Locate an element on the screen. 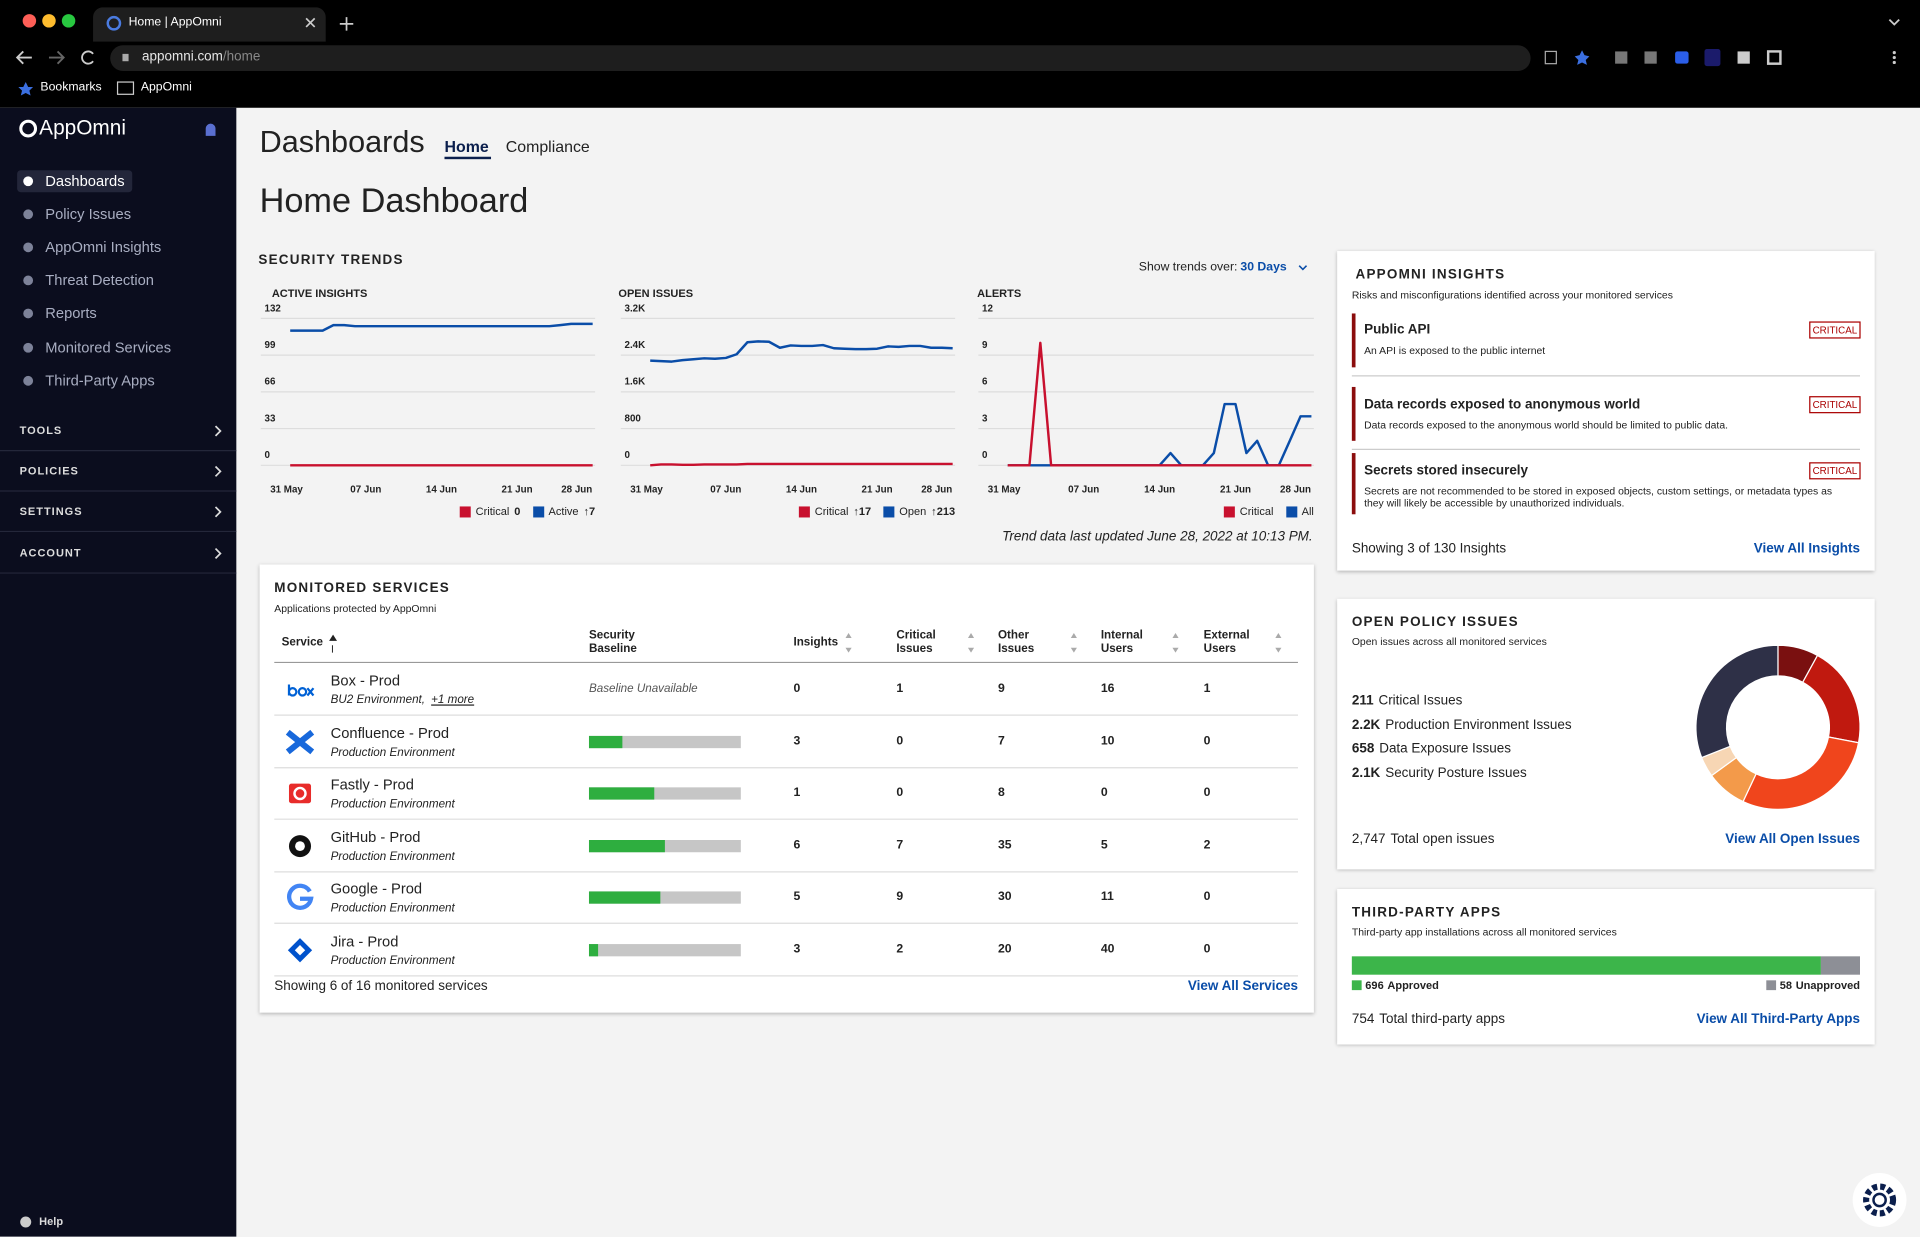 The image size is (1920, 1237). card-footer: Showing 3 of 130 Insights is located at coordinates (1429, 549).